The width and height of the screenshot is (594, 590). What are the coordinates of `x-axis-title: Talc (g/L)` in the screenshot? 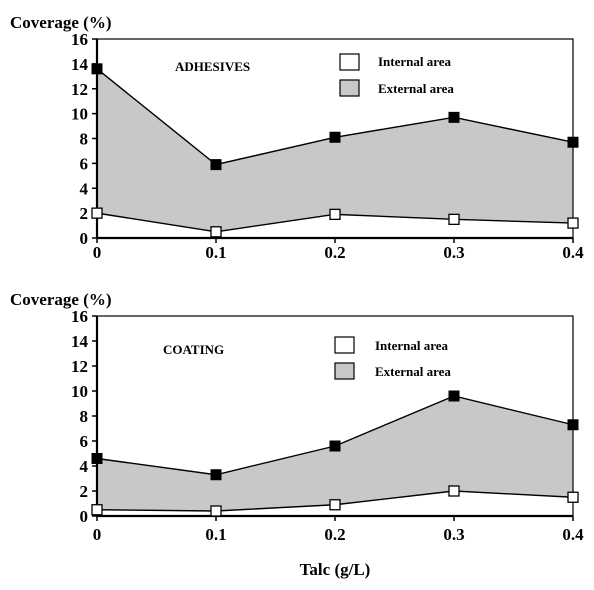 It's located at (335, 569).